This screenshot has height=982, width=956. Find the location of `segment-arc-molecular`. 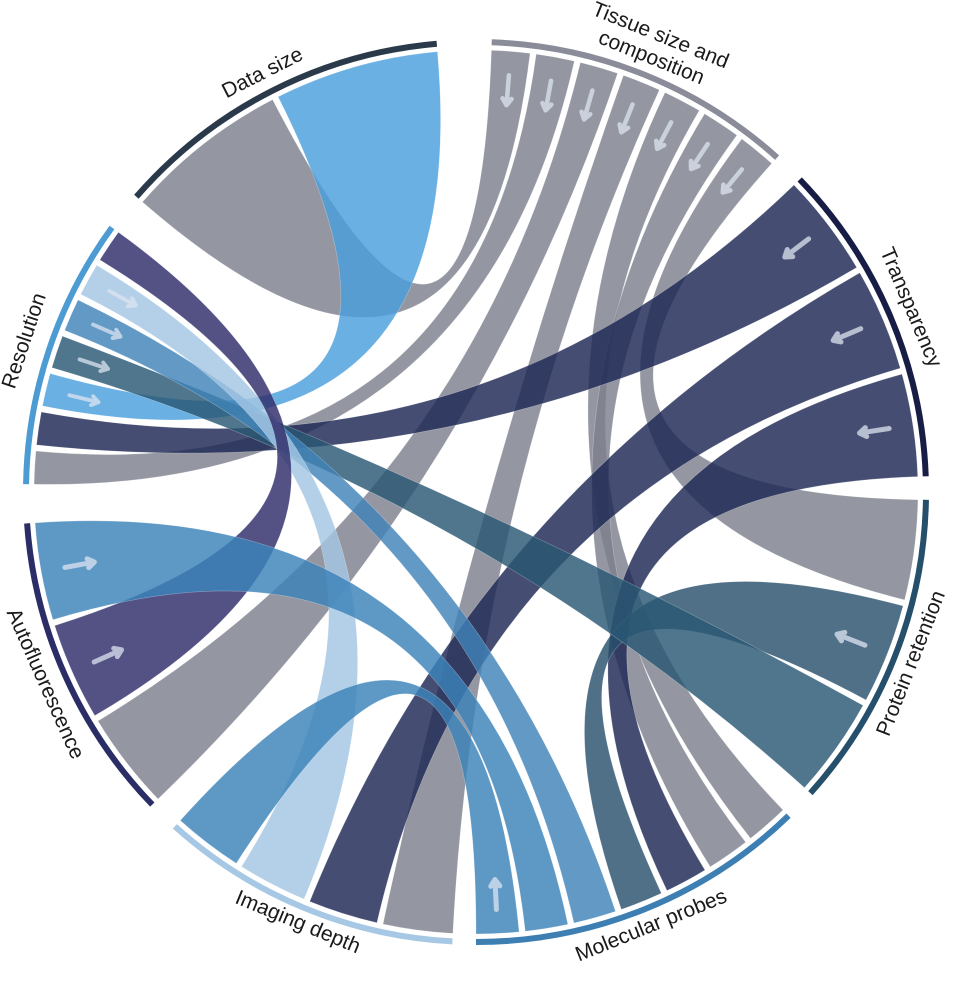

segment-arc-molecular is located at coordinates (633, 879).